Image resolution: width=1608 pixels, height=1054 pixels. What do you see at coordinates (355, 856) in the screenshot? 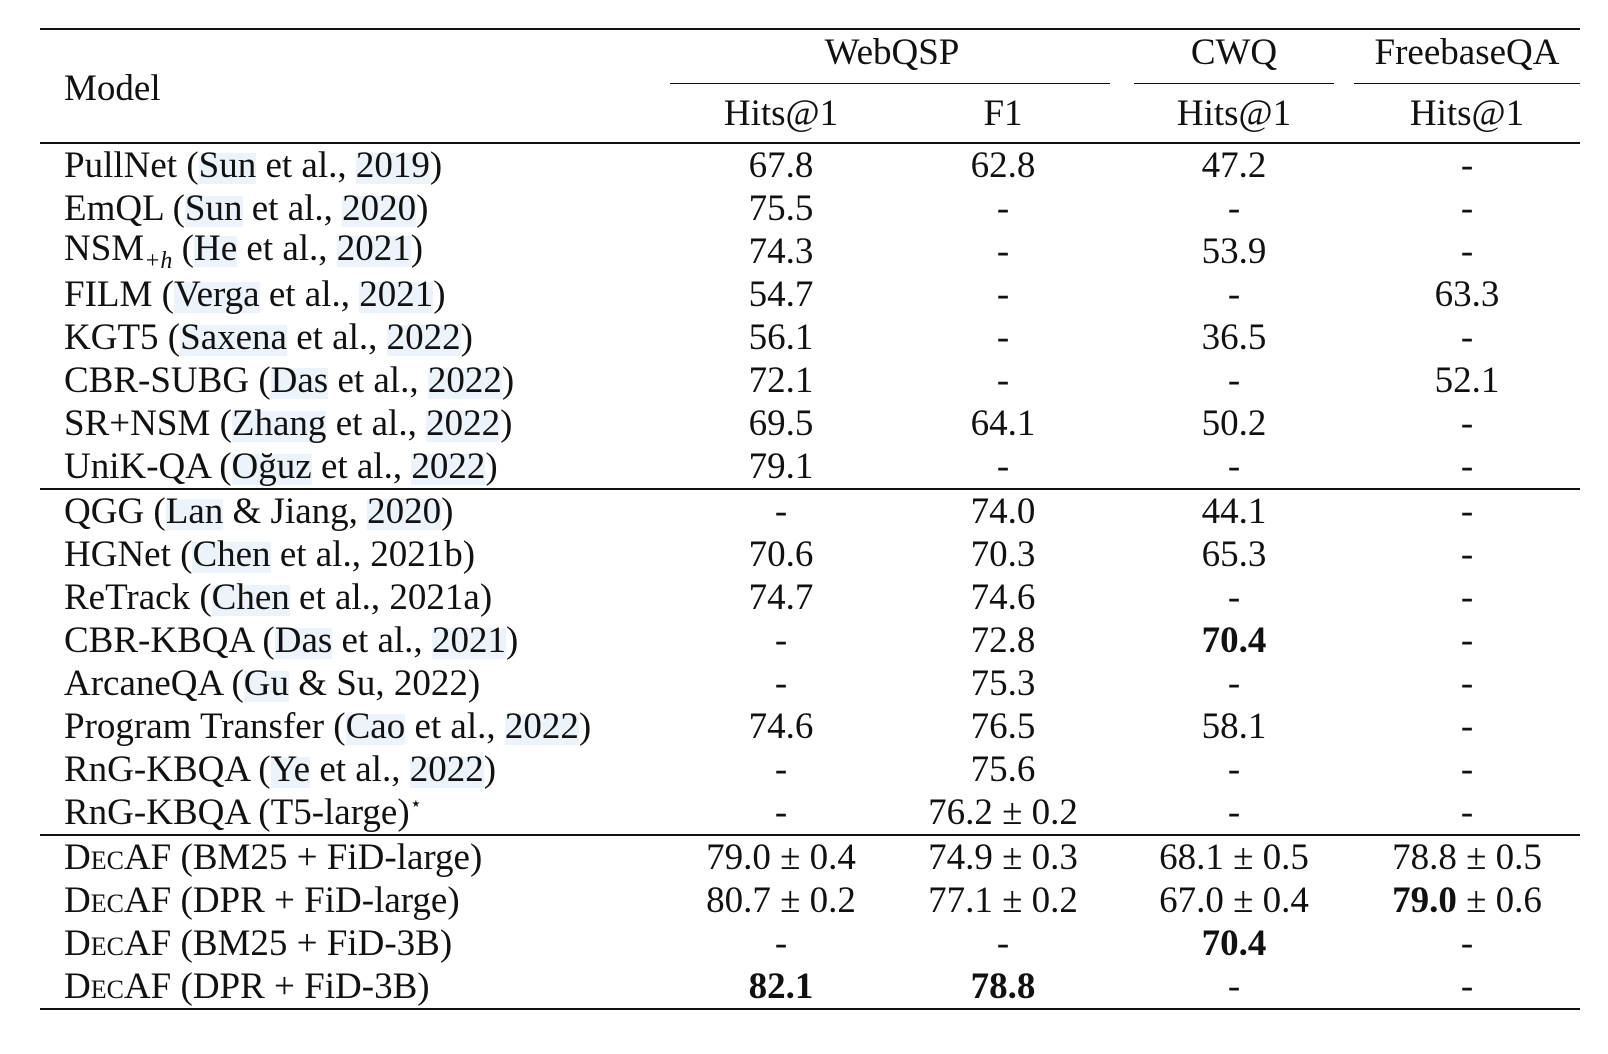
I see `model-name-cell: DecAF (BM25 + FiD-large)` at bounding box center [355, 856].